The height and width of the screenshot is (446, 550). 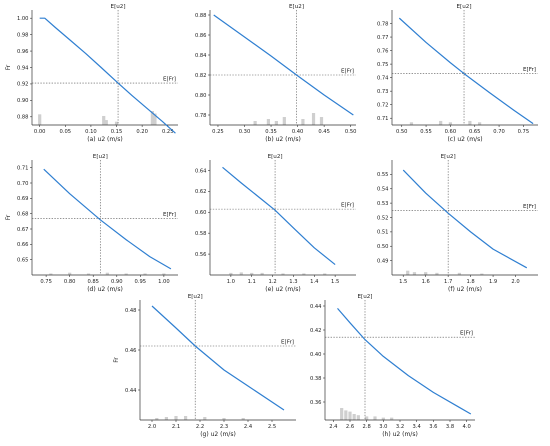 What do you see at coordinates (66, 132) in the screenshot?
I see `x-tick-label: 0.05` at bounding box center [66, 132].